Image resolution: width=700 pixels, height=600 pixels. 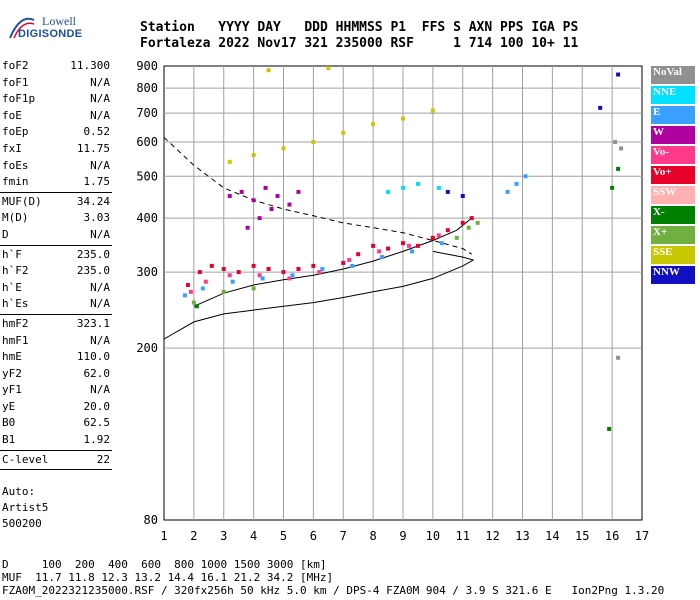 I want to click on param-name: foEp, so click(x=15, y=132).